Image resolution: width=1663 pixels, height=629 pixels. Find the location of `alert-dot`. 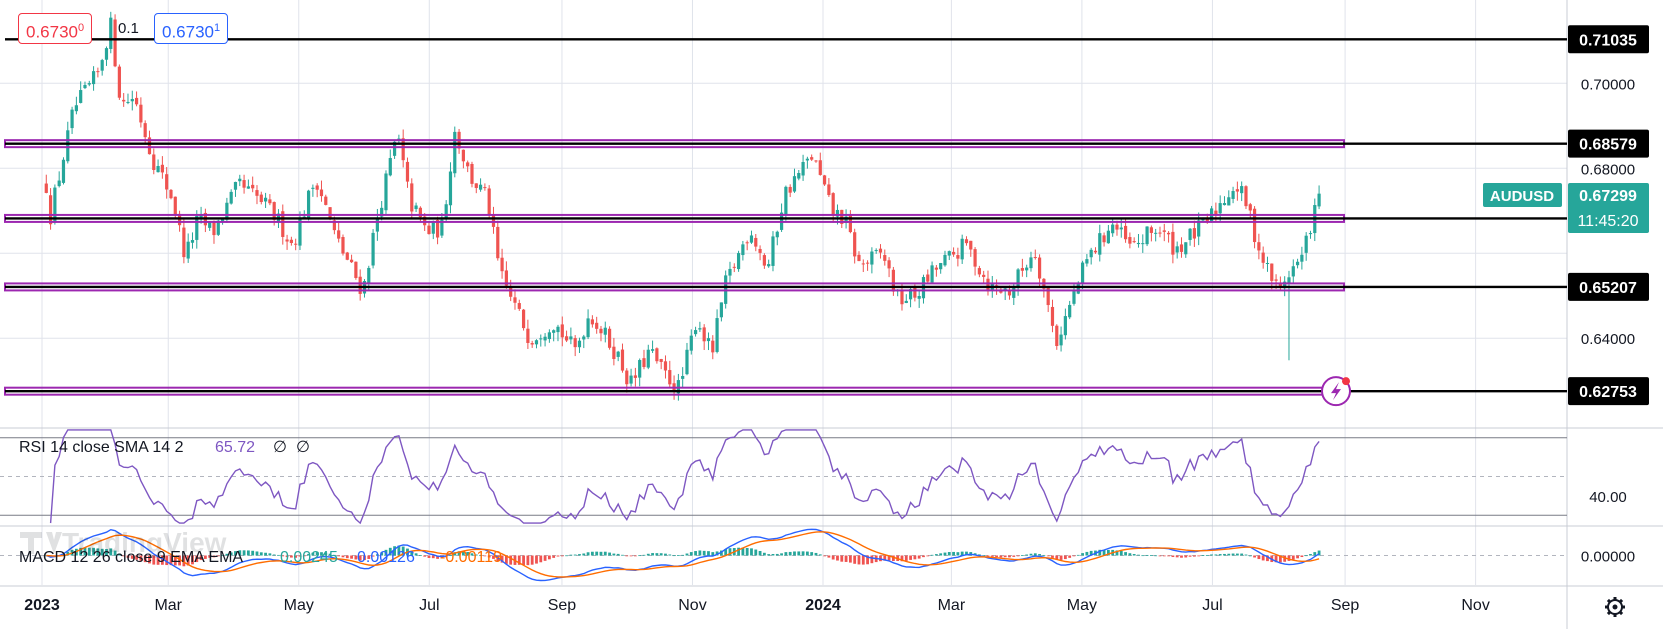

alert-dot is located at coordinates (1346, 381).